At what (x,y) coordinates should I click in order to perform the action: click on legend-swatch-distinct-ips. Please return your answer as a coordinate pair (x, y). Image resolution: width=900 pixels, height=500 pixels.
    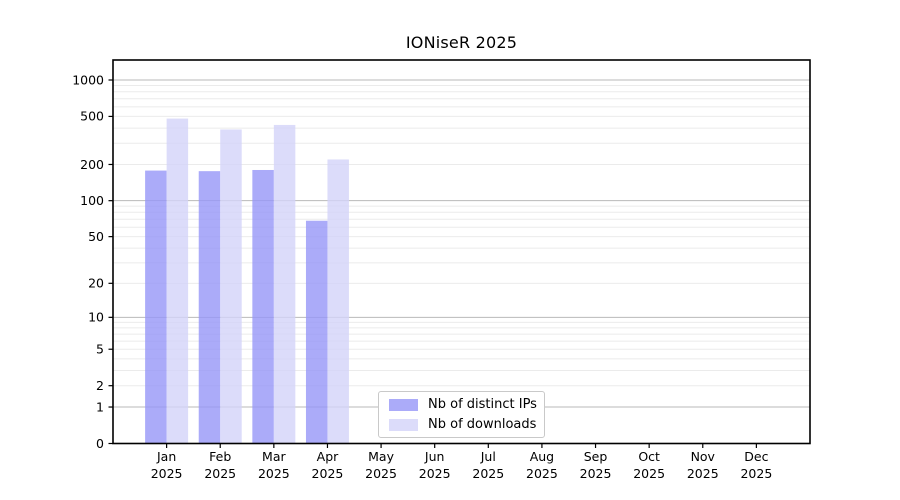
    Looking at the image, I should click on (403, 404).